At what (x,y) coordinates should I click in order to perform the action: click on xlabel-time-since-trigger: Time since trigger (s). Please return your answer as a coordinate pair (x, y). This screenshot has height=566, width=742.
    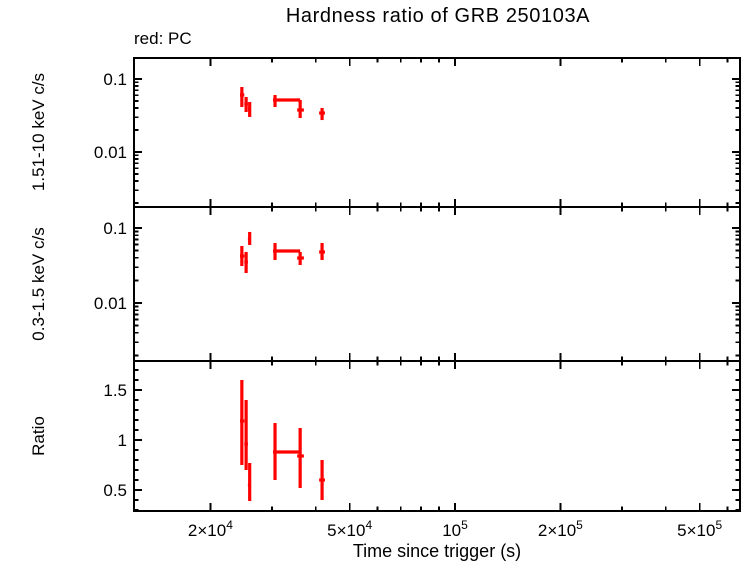
    Looking at the image, I should click on (437, 551).